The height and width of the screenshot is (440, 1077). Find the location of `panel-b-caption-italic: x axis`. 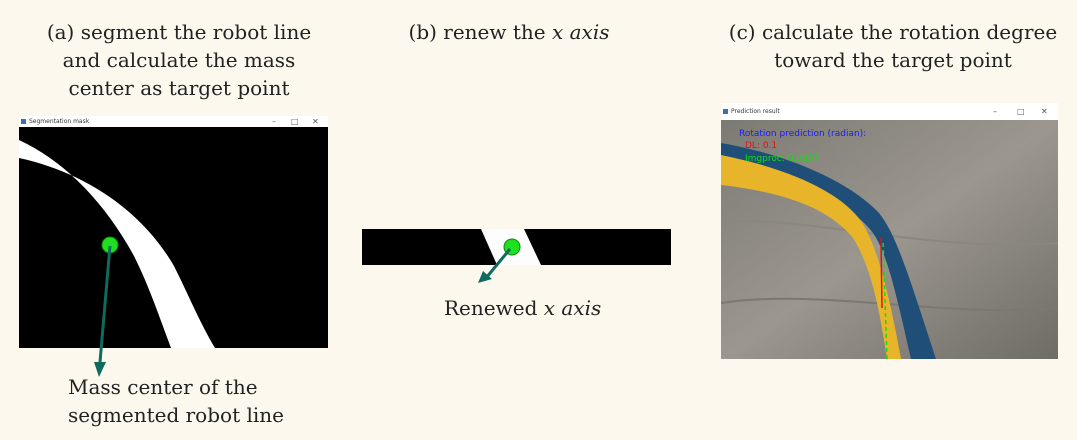

panel-b-caption-italic: x axis is located at coordinates (580, 32).